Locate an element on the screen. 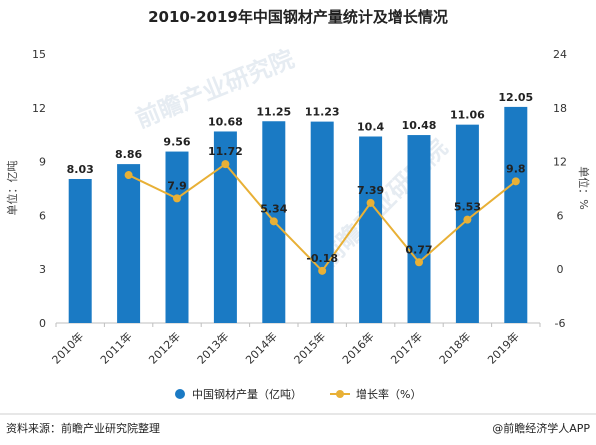  y-right-tick-label: 12 is located at coordinates (560, 162).